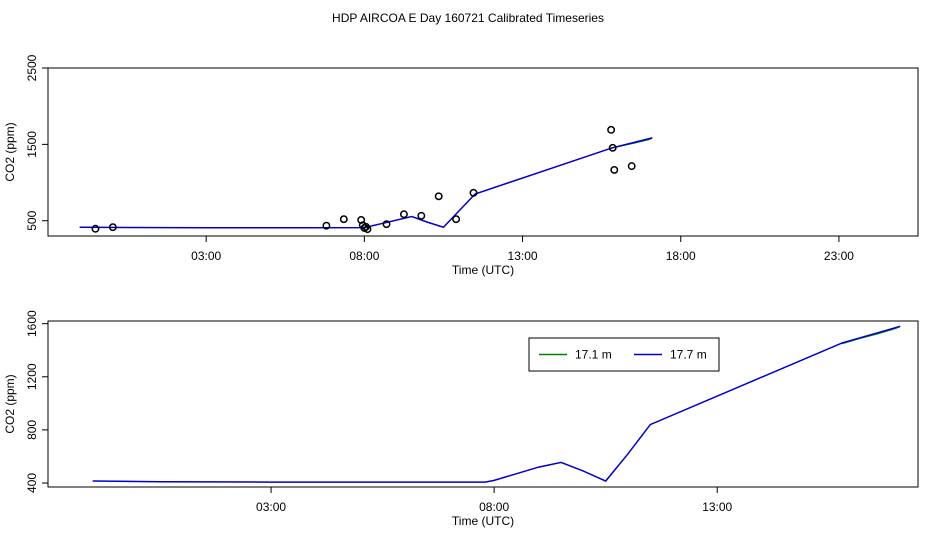 The image size is (936, 540). What do you see at coordinates (681, 256) in the screenshot?
I see `x-tick-label: 18:00` at bounding box center [681, 256].